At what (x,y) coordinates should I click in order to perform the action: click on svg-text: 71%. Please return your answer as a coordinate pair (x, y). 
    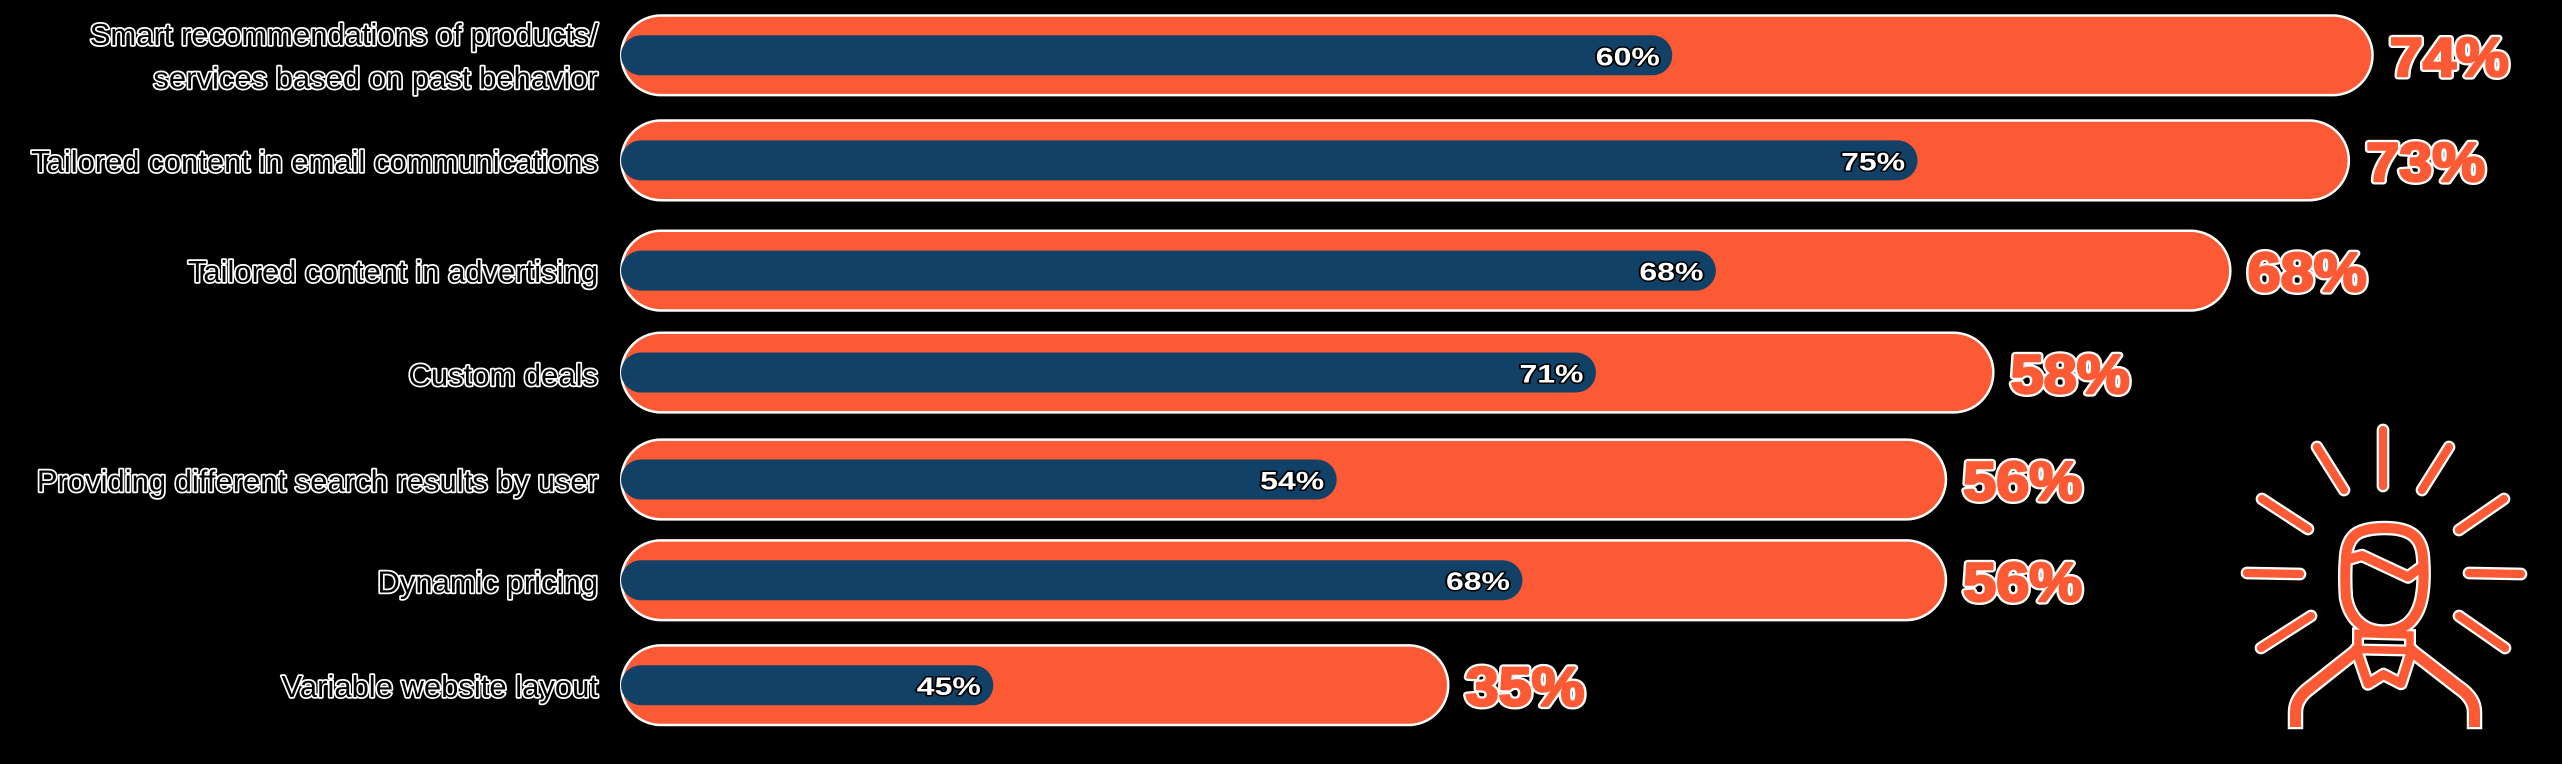
    Looking at the image, I should click on (1552, 375).